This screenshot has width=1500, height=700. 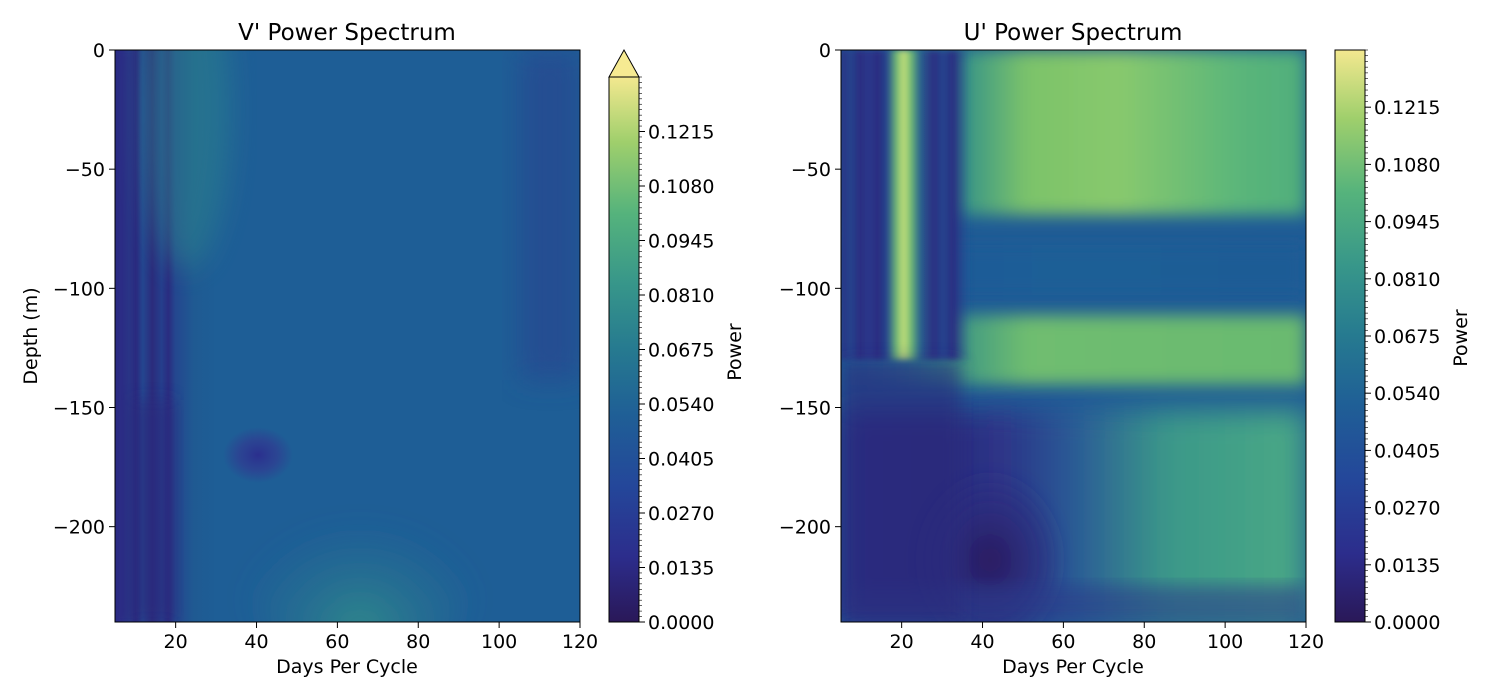 What do you see at coordinates (805, 289) in the screenshot?
I see `u-y-tick-label: −100` at bounding box center [805, 289].